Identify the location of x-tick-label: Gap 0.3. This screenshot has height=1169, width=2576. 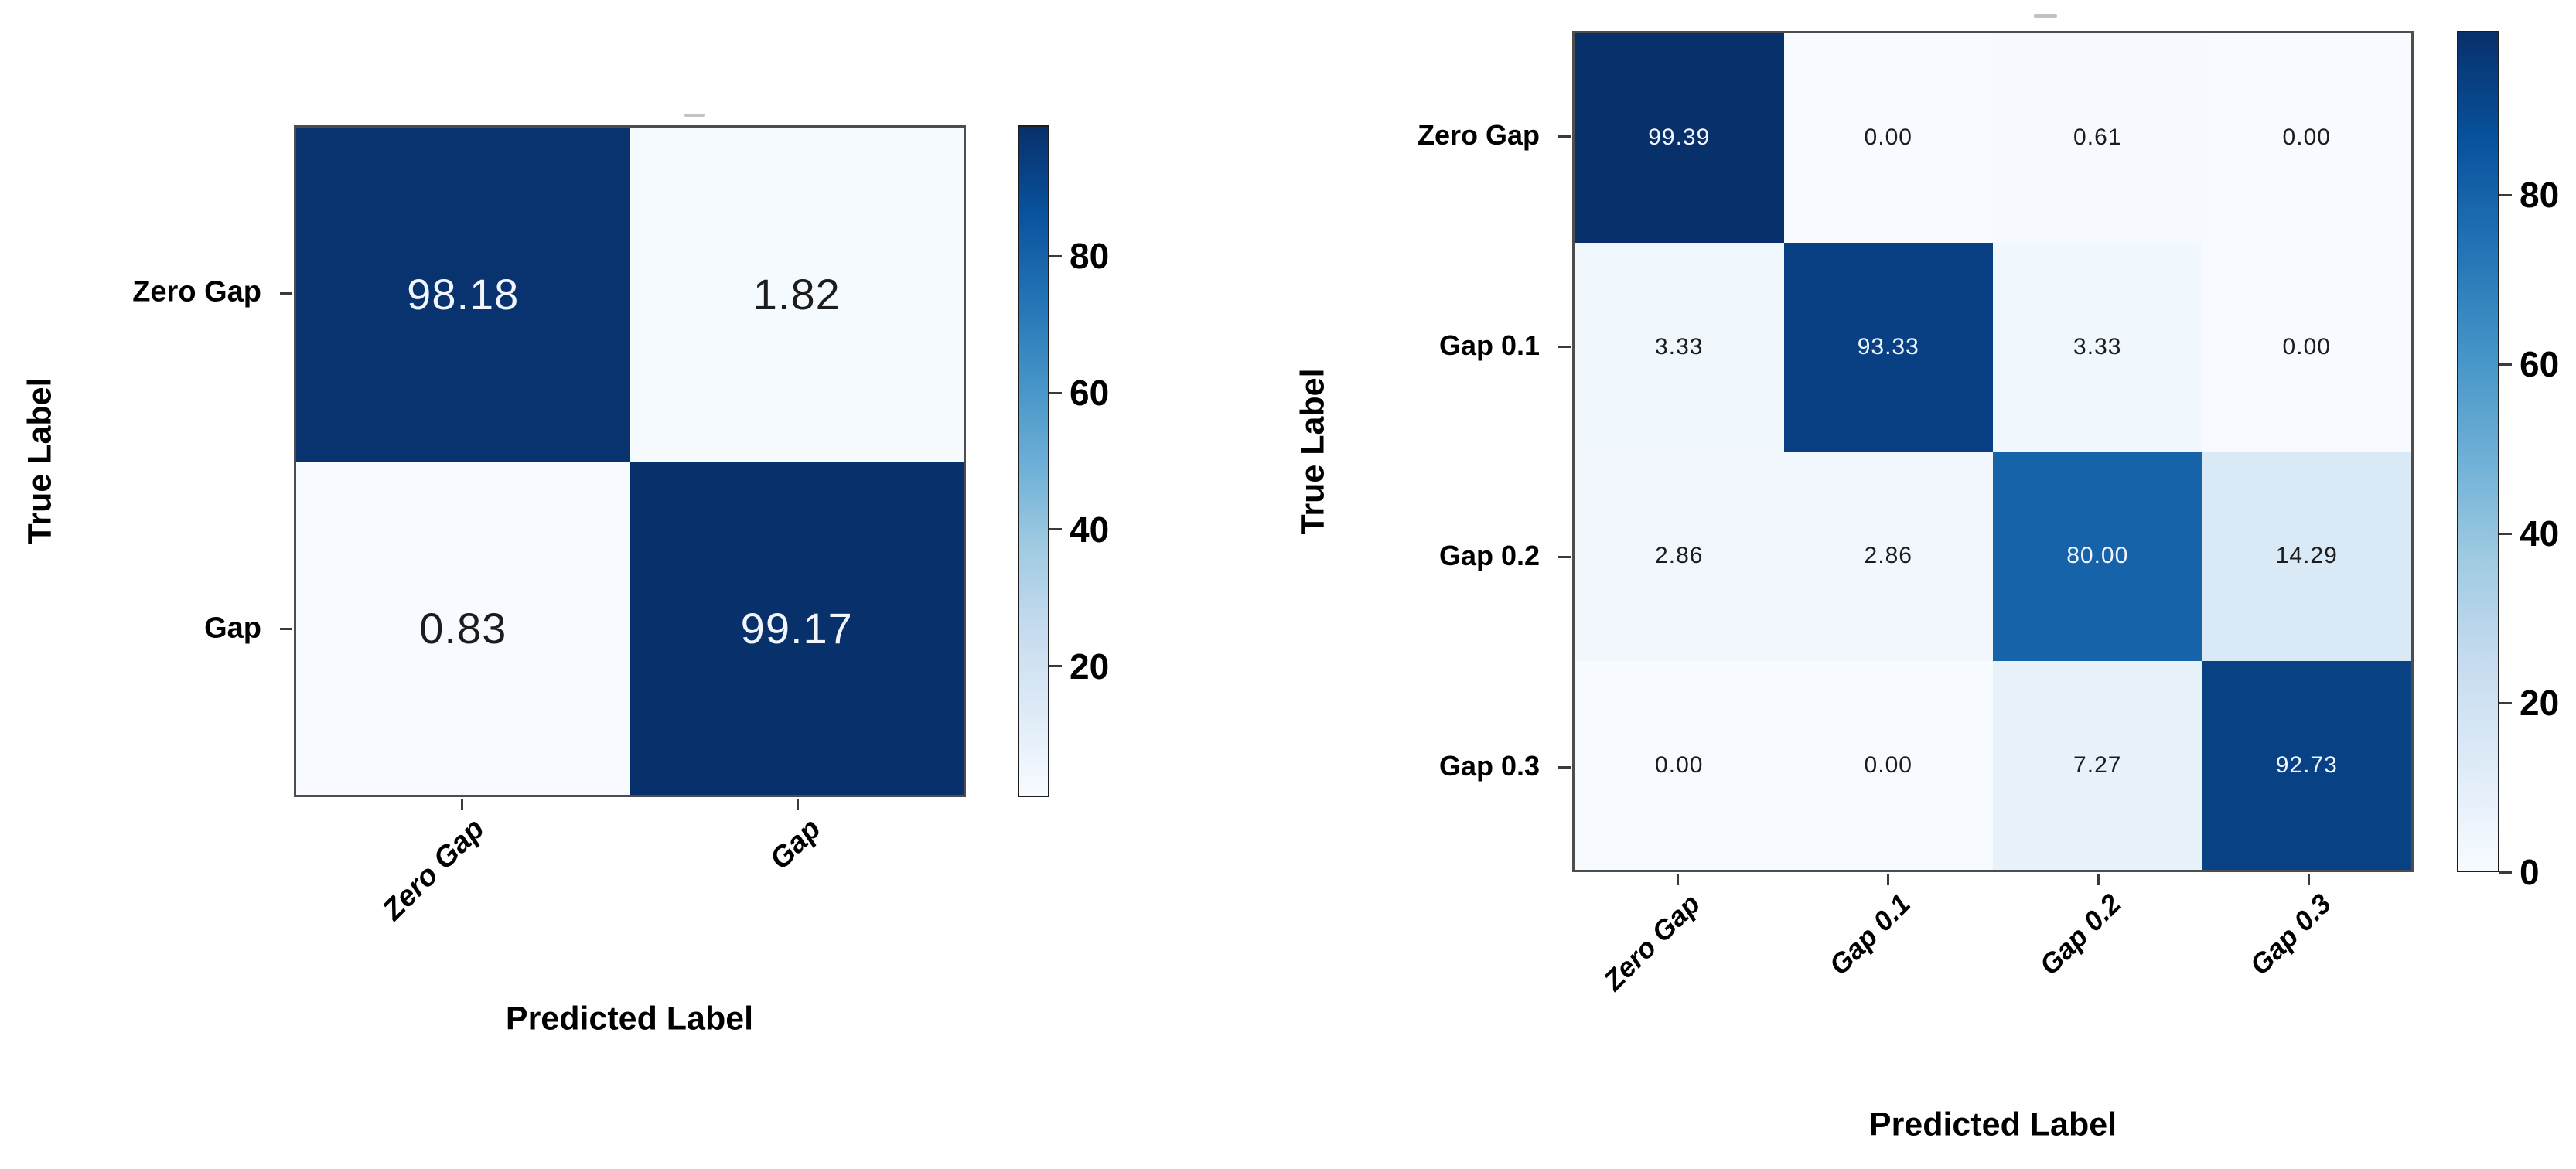
(2290, 934).